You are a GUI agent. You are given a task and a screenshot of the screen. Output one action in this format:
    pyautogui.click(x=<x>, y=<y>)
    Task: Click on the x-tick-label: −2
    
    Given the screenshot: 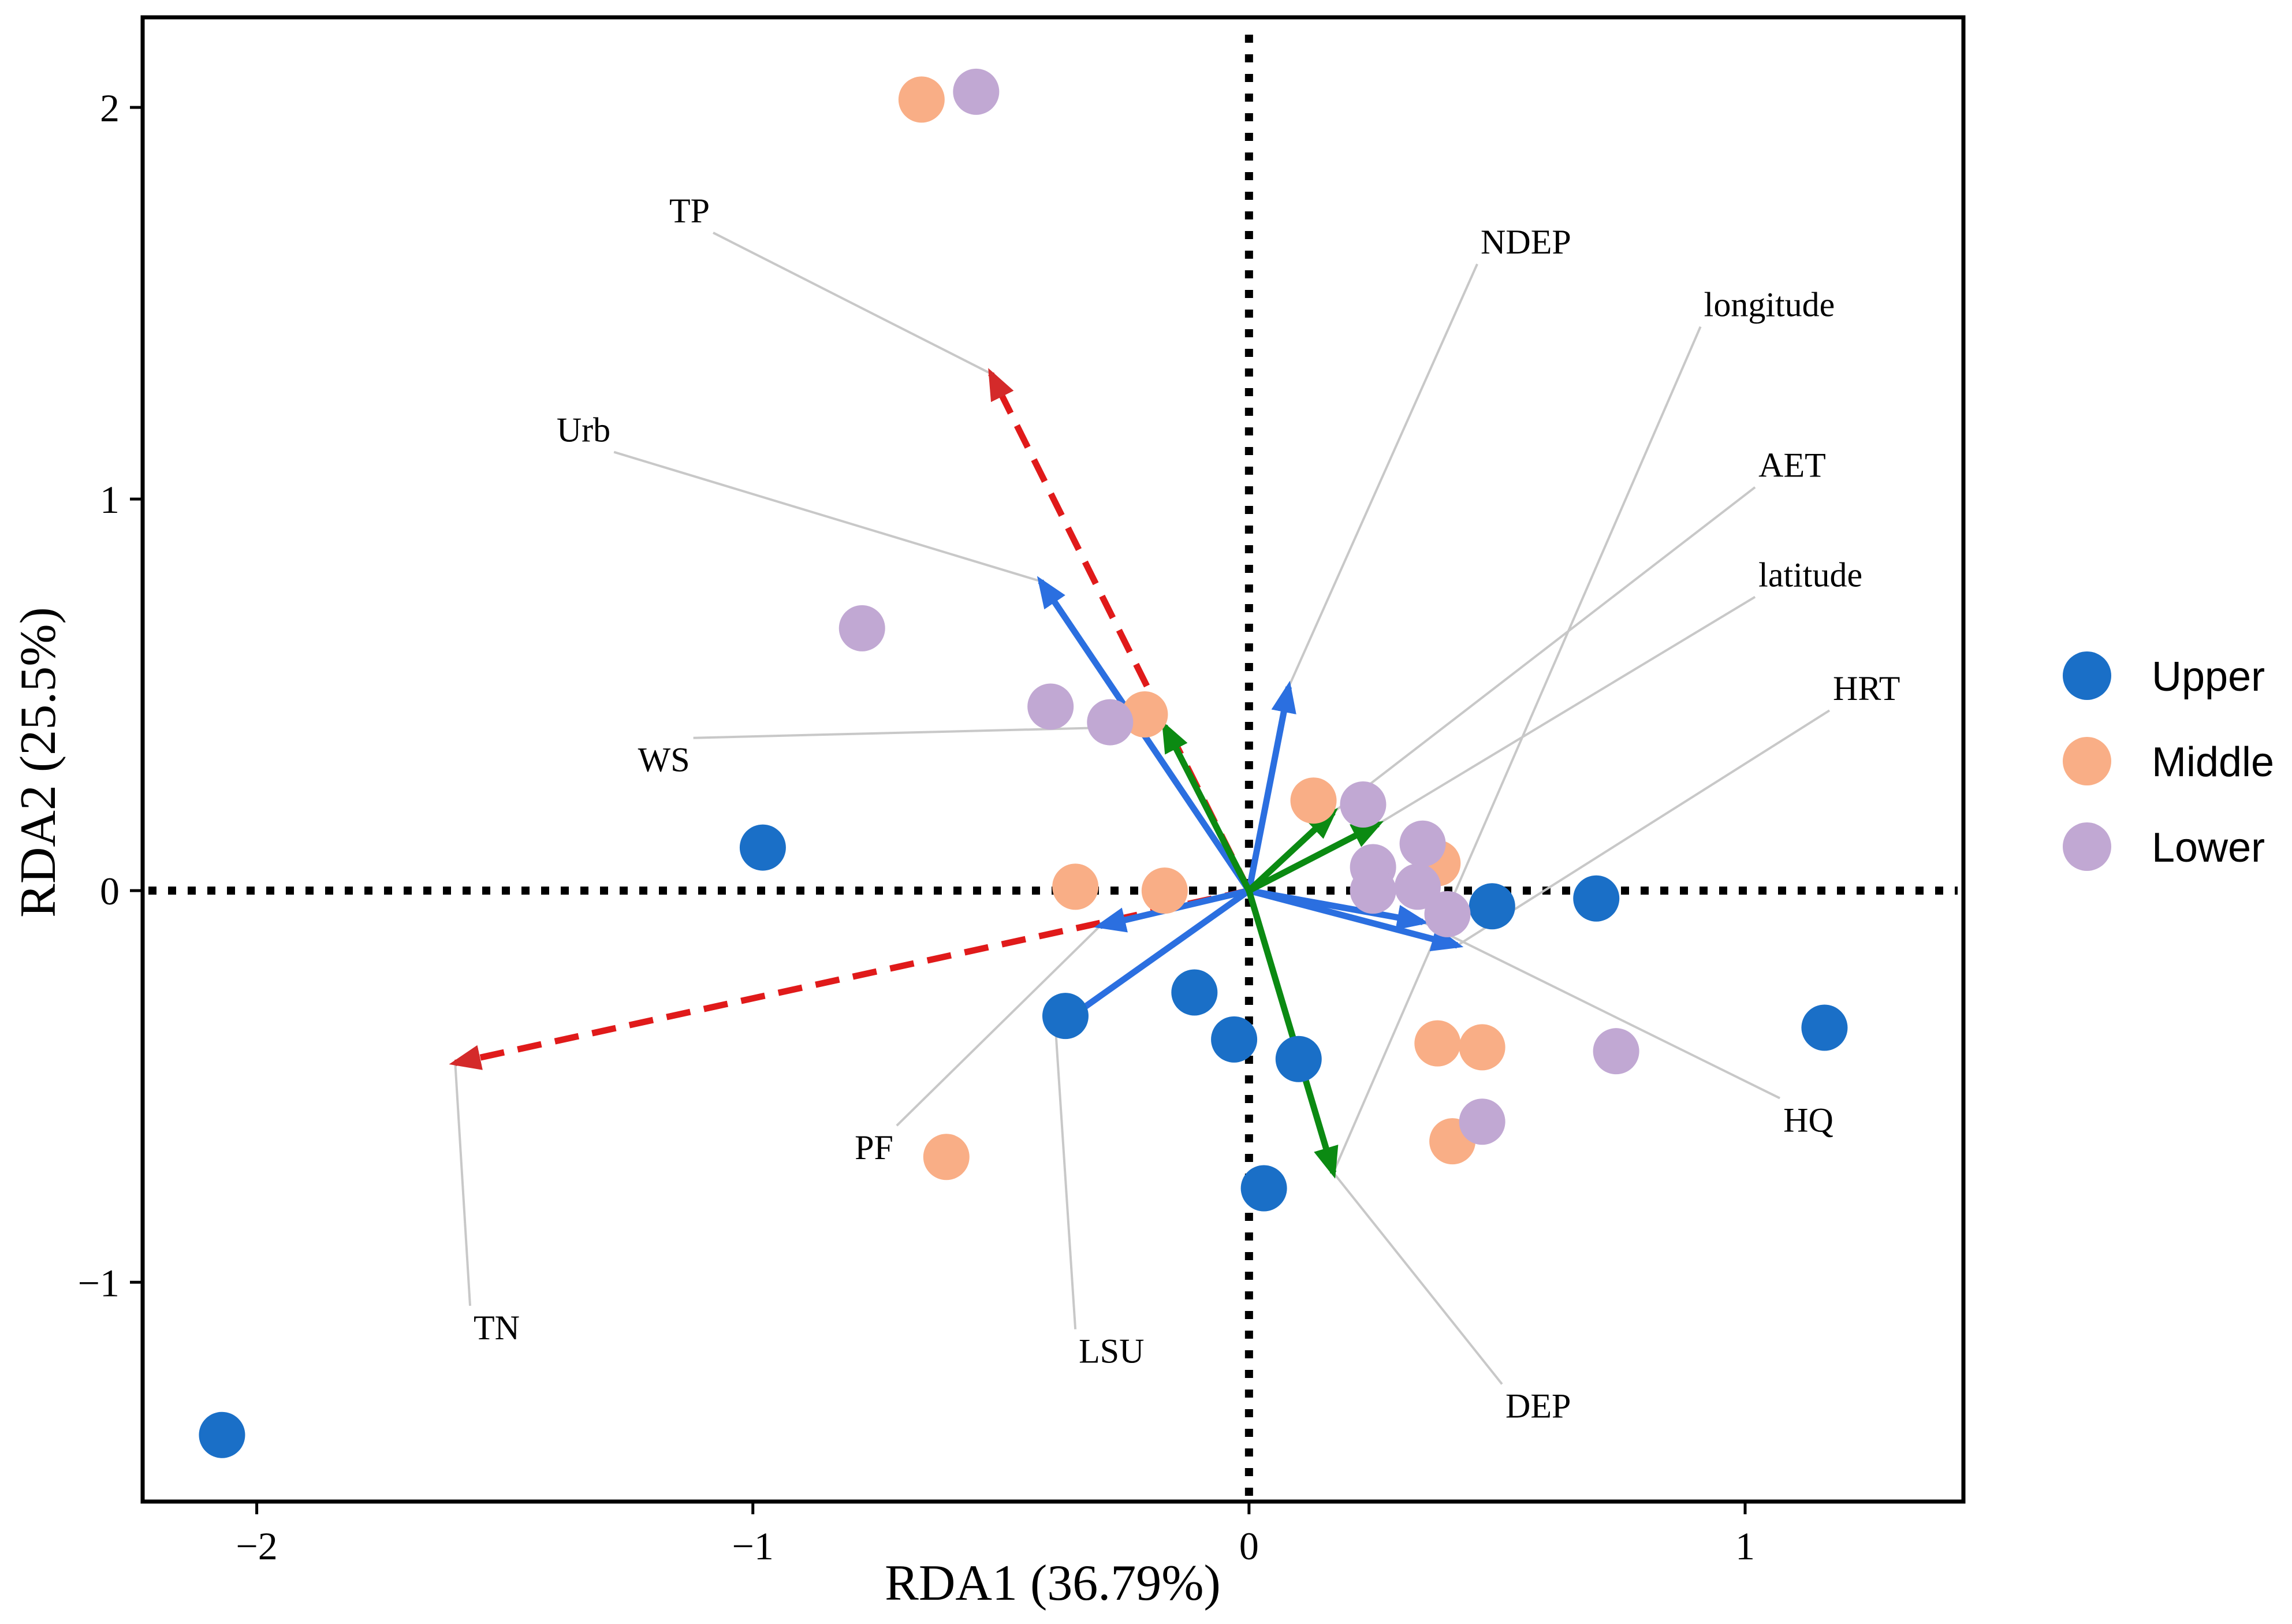 What is the action you would take?
    pyautogui.click(x=256, y=1546)
    